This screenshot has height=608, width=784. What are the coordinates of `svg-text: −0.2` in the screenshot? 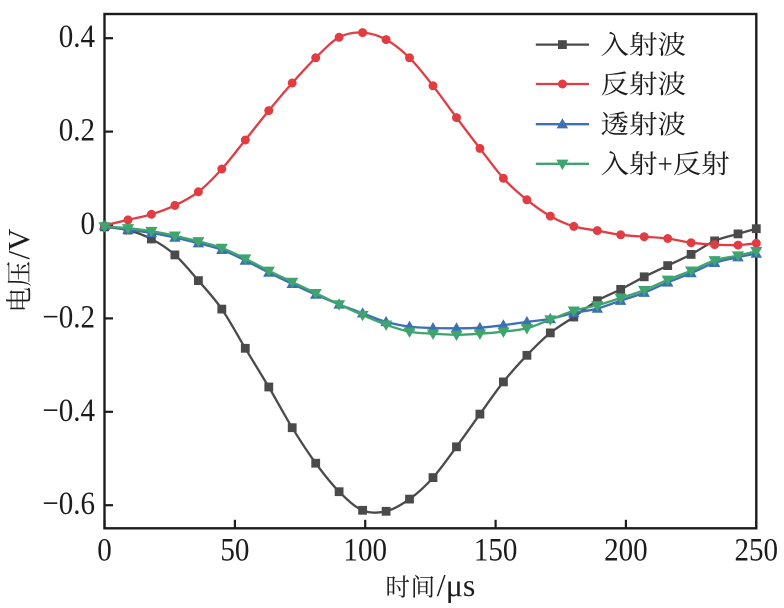 It's located at (68, 316).